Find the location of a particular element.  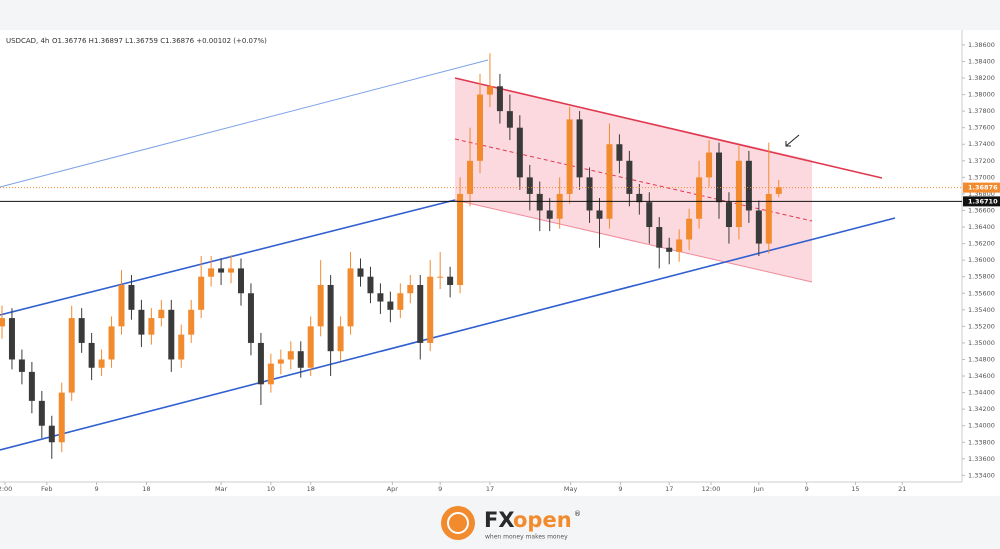

y-tick-label: 1.36400 is located at coordinates (981, 227).